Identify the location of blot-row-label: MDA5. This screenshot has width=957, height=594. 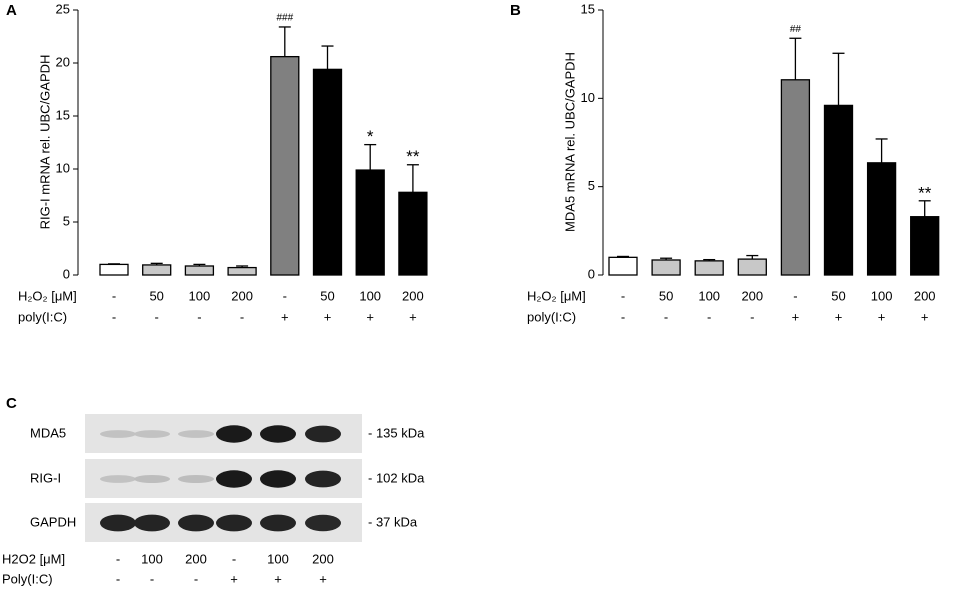
(48, 432).